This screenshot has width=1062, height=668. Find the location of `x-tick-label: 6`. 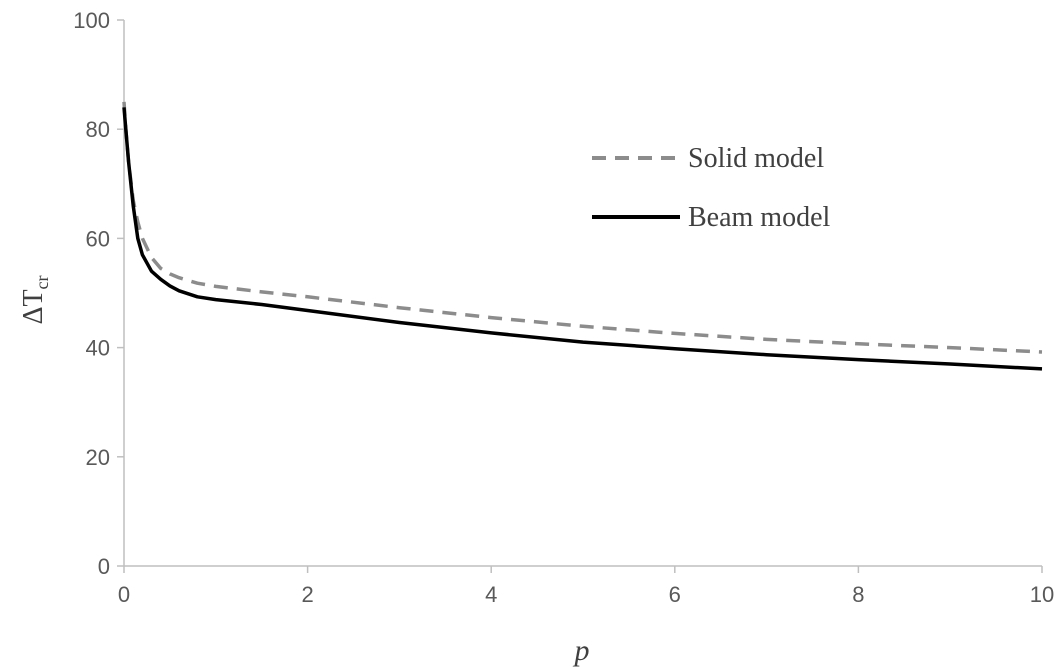

x-tick-label: 6 is located at coordinates (675, 594).